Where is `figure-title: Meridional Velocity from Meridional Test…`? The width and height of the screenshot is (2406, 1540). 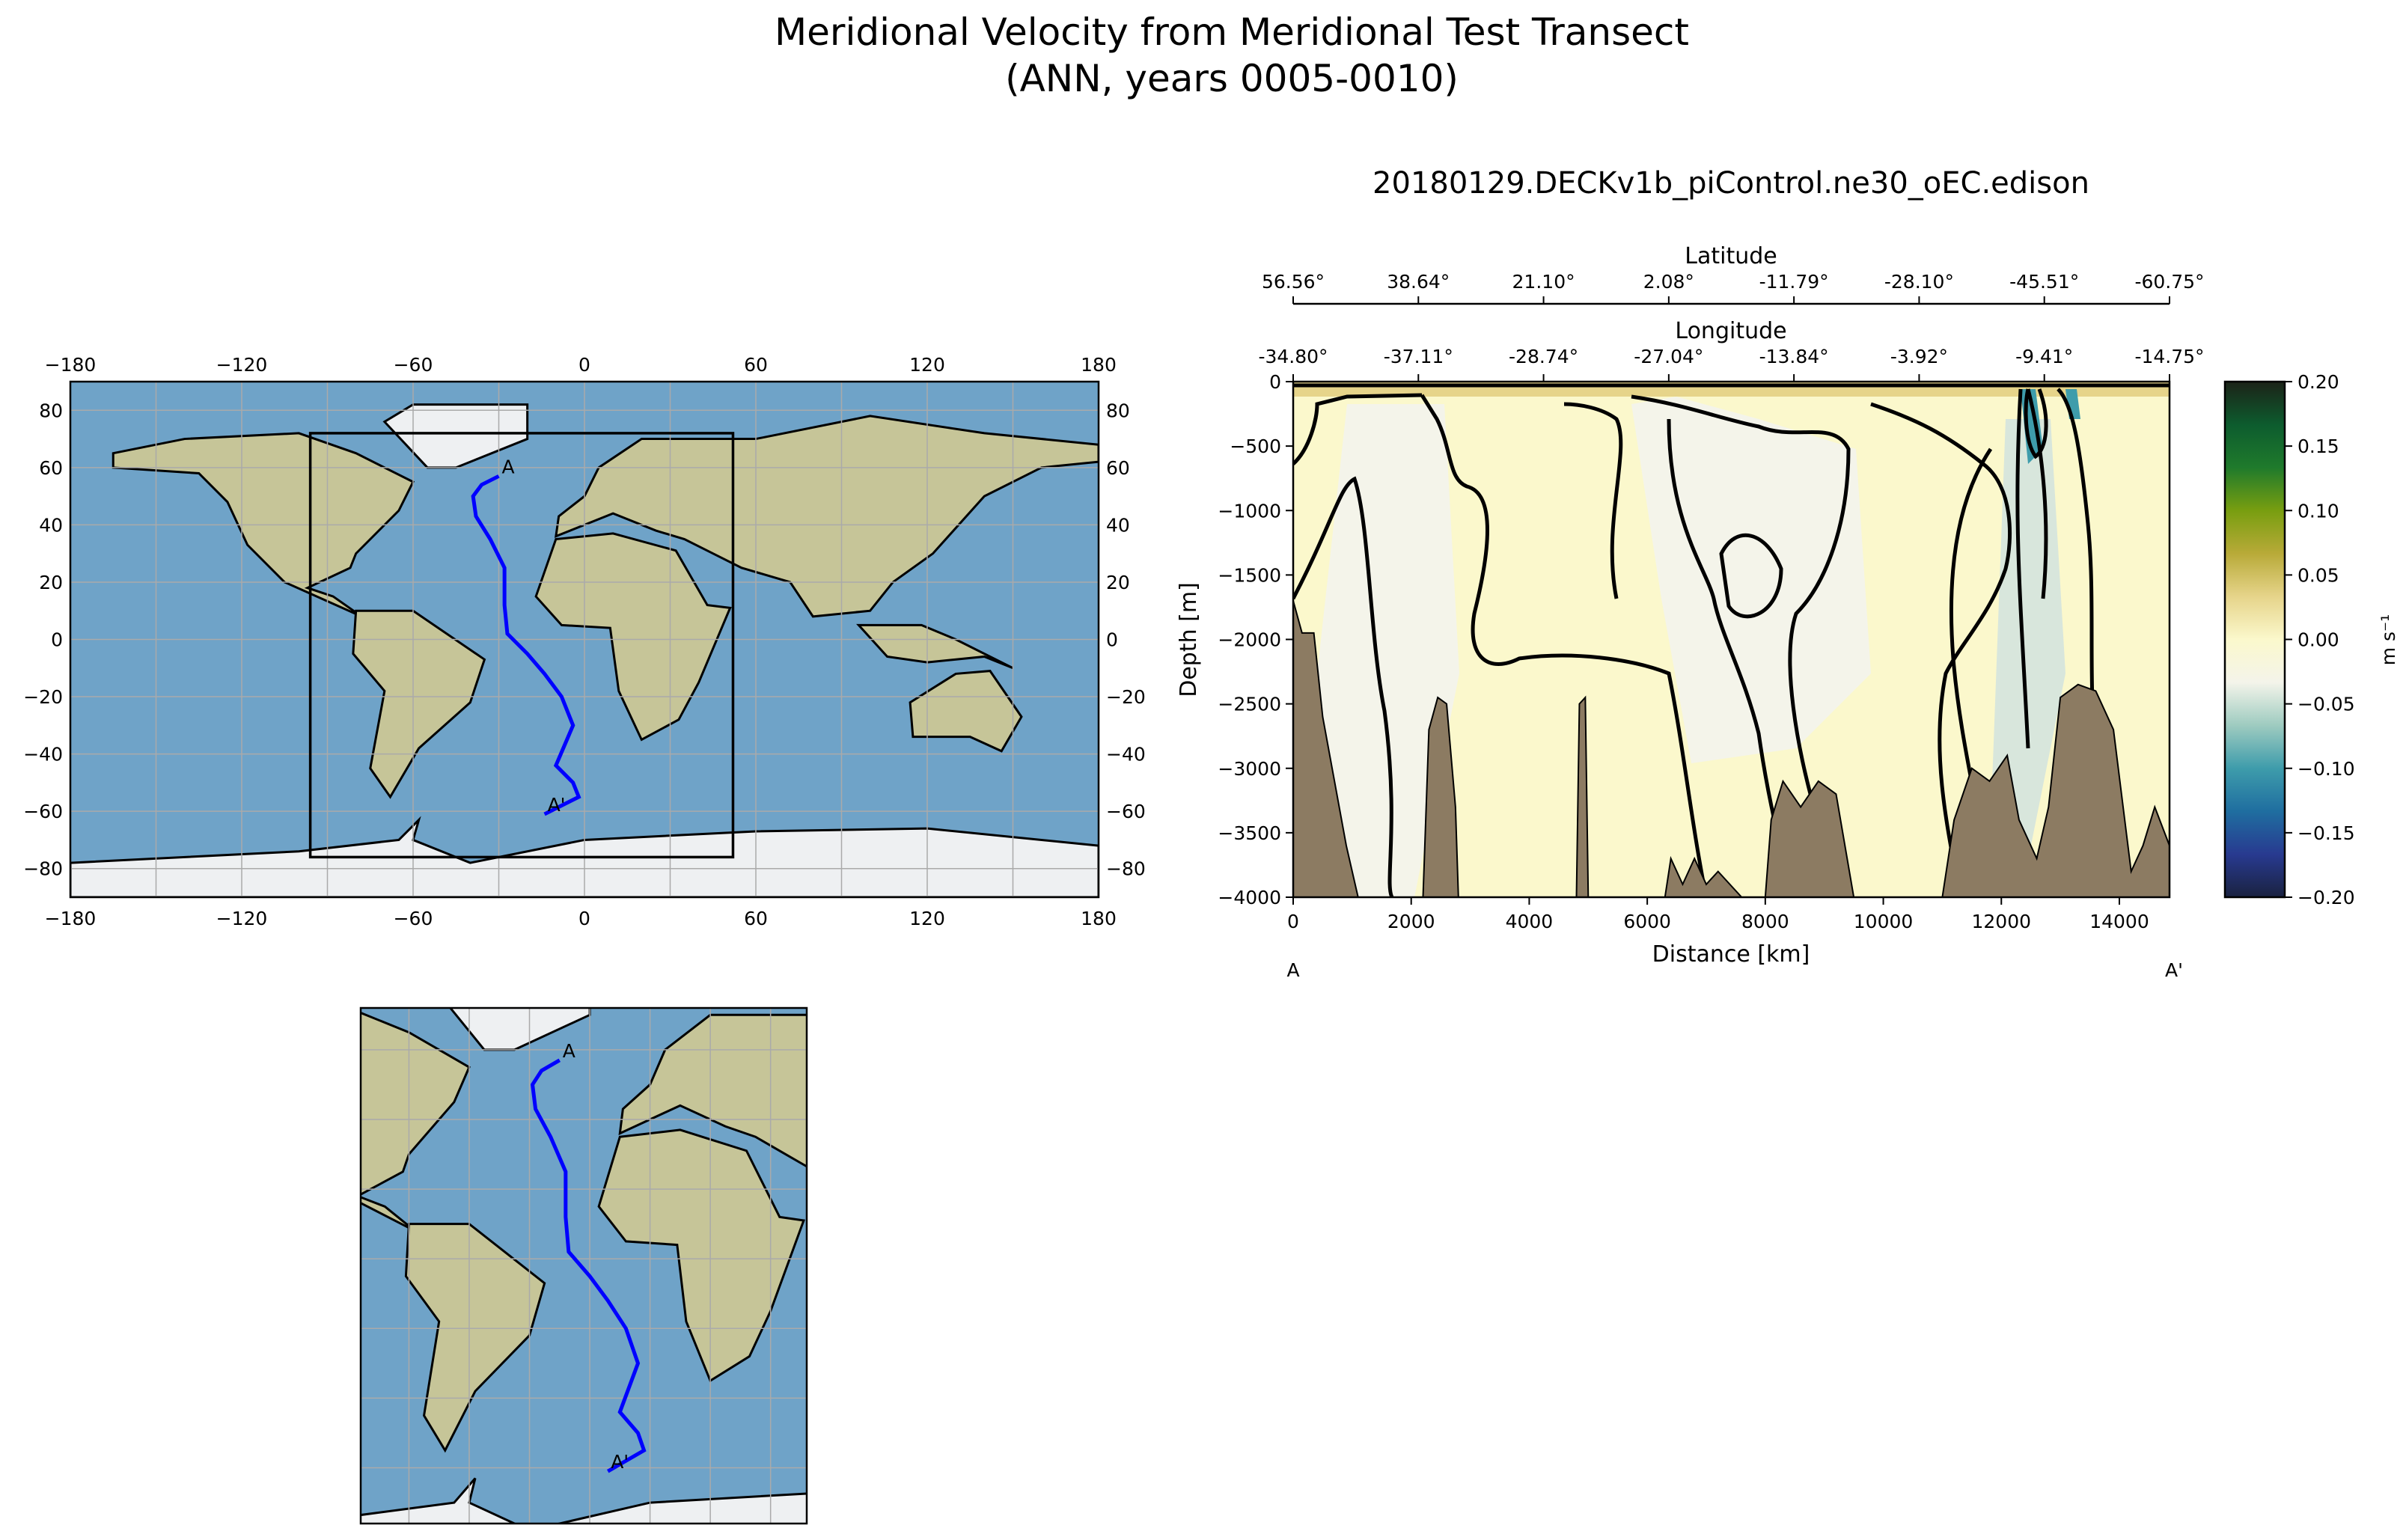
figure-title: Meridional Velocity from Meridional Test… is located at coordinates (1232, 32).